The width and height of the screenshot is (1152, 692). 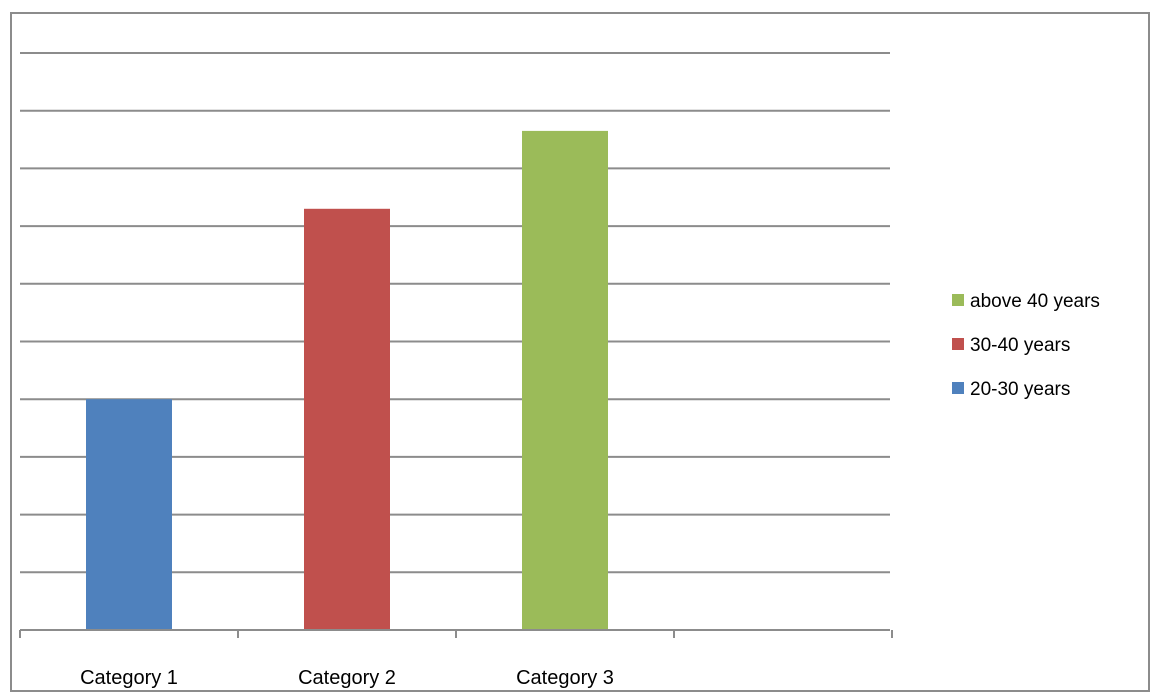 I want to click on x-axis, so click(x=456, y=633).